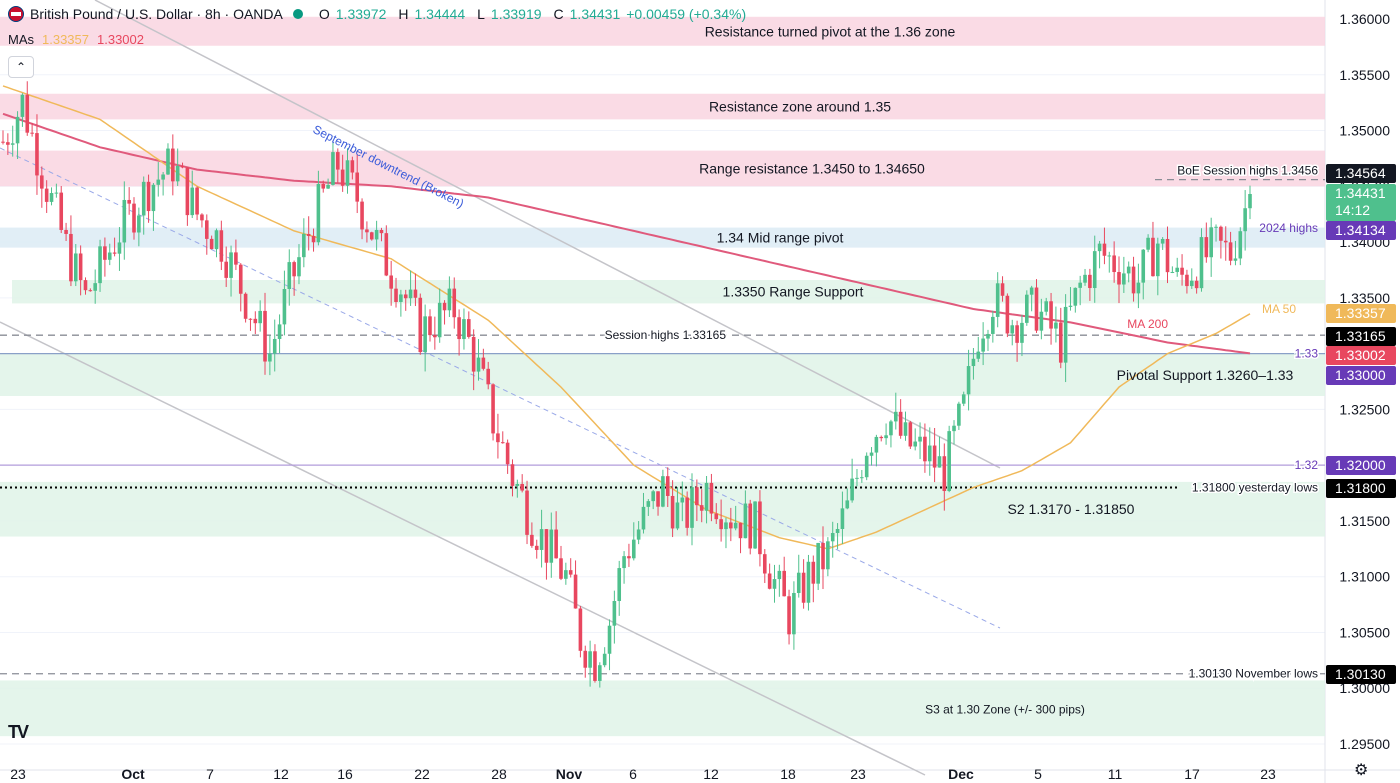 This screenshot has width=1400, height=783. I want to click on chevron-up-icon: ⌃, so click(21, 67).